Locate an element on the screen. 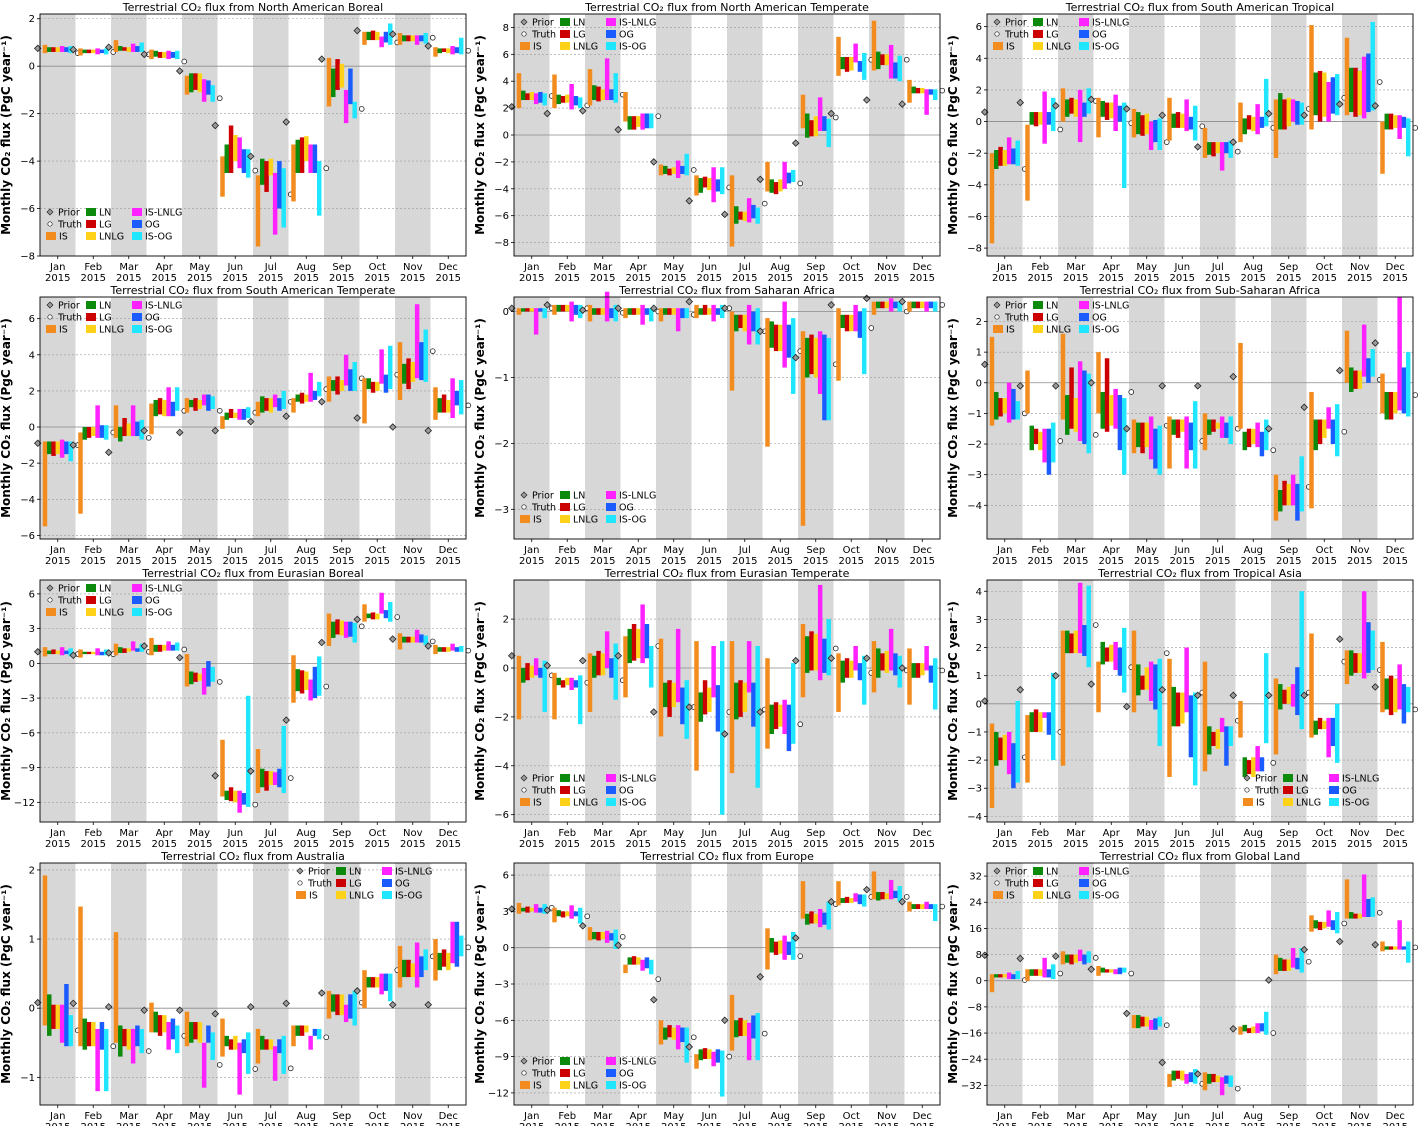  y-tick-label: 24 is located at coordinates (975, 903).